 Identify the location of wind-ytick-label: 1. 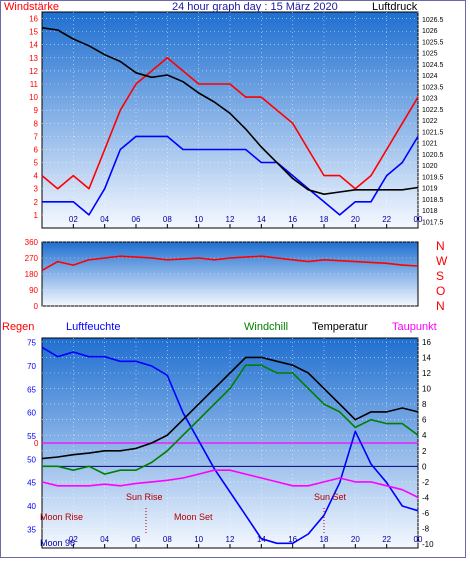
(36, 215).